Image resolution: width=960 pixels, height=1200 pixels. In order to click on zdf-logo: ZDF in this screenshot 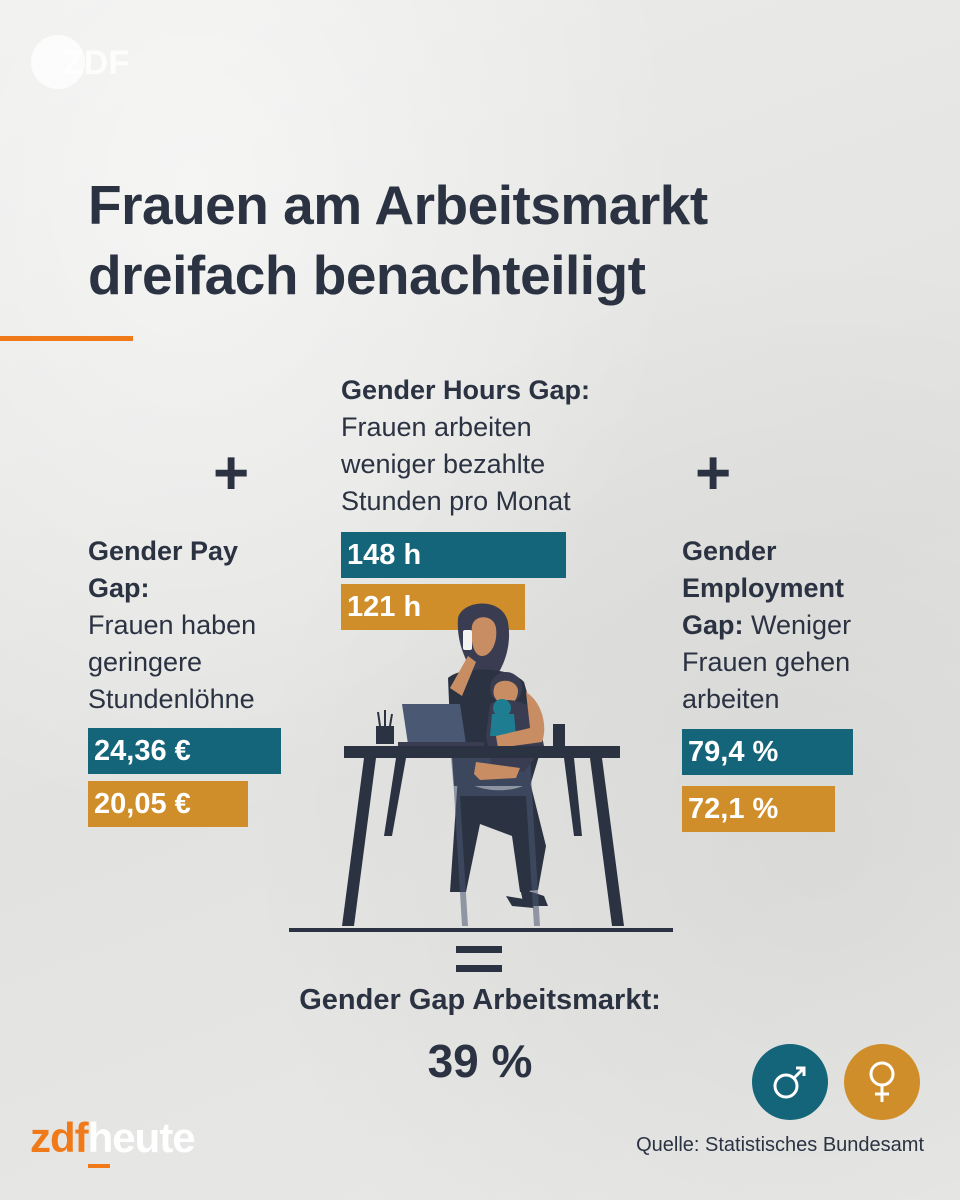, I will do `click(80, 62)`.